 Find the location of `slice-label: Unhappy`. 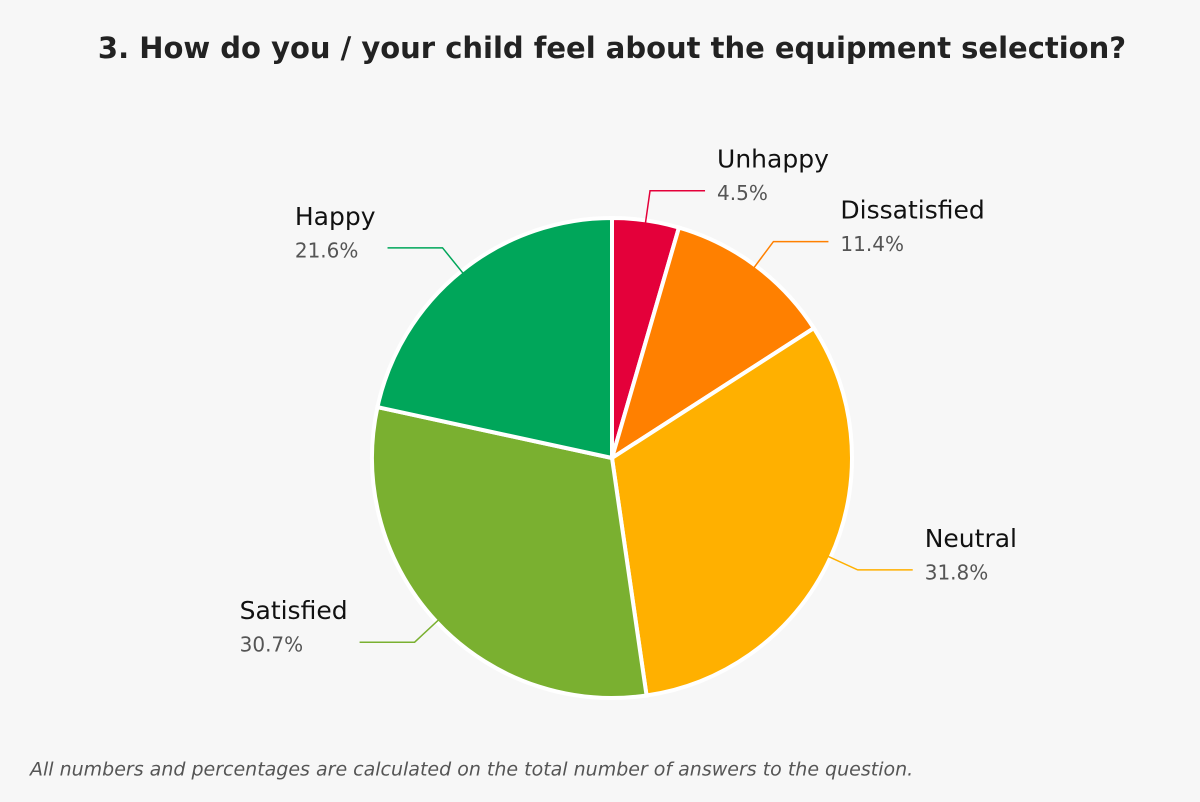

slice-label: Unhappy is located at coordinates (773, 159).